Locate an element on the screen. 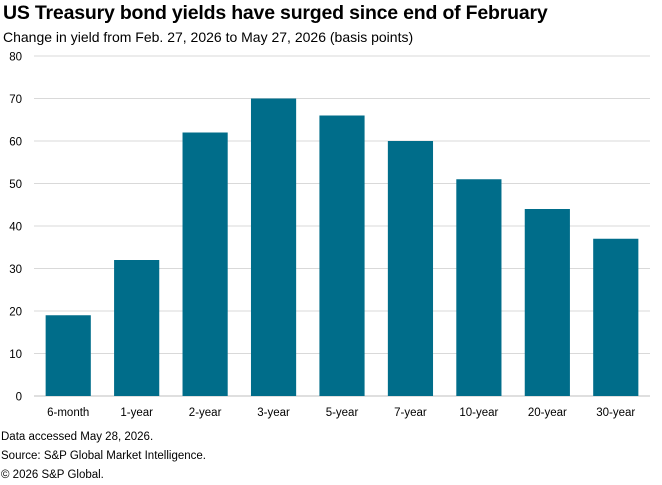 This screenshot has height=485, width=662. y-tick-label: 20 is located at coordinates (15, 313).